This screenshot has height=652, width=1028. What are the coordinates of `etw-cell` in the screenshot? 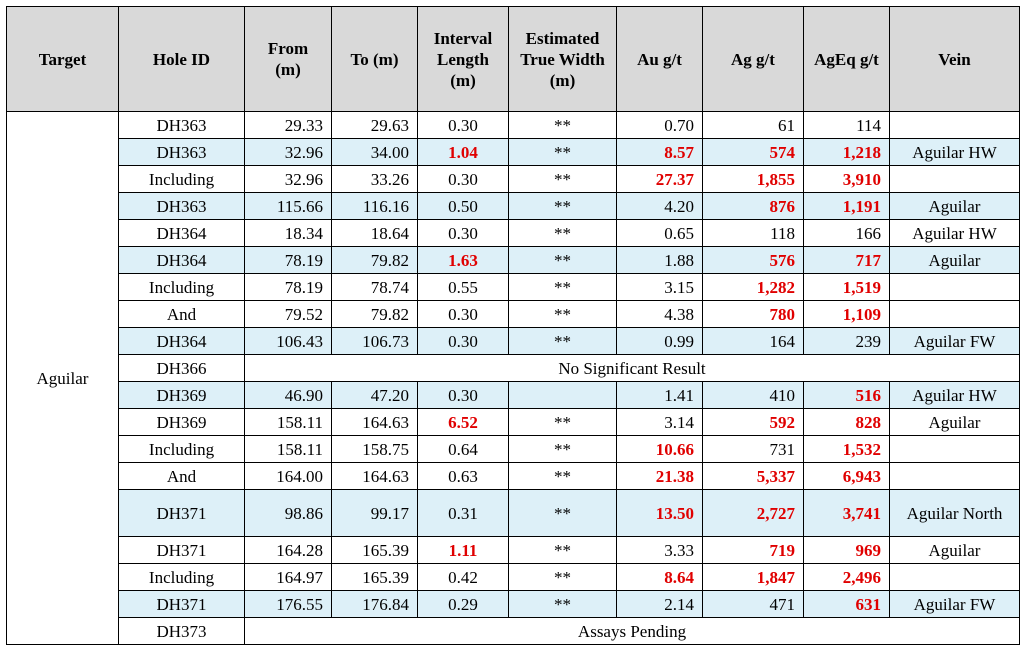 It's located at (562, 395).